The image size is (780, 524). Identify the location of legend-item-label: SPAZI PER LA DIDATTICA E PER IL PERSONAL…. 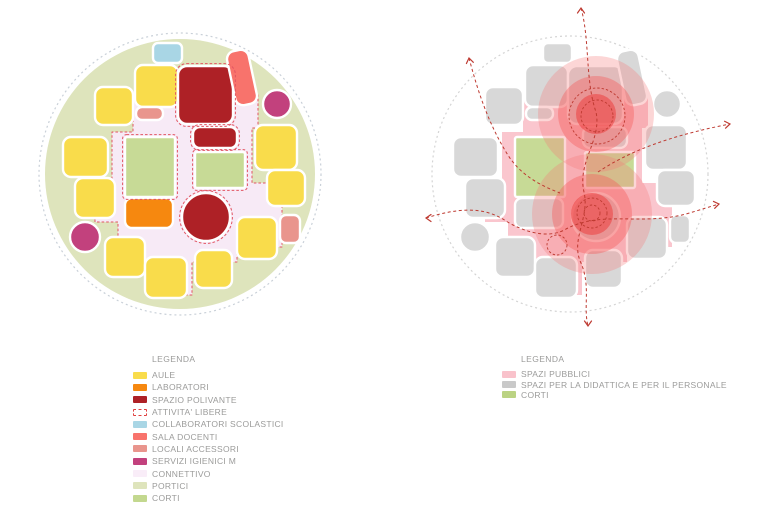
(624, 384).